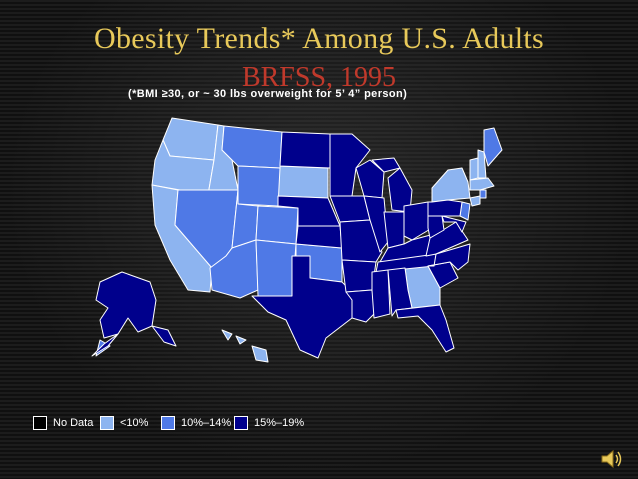 This screenshot has width=638, height=479. I want to click on legend-swatch-no-data, so click(40, 423).